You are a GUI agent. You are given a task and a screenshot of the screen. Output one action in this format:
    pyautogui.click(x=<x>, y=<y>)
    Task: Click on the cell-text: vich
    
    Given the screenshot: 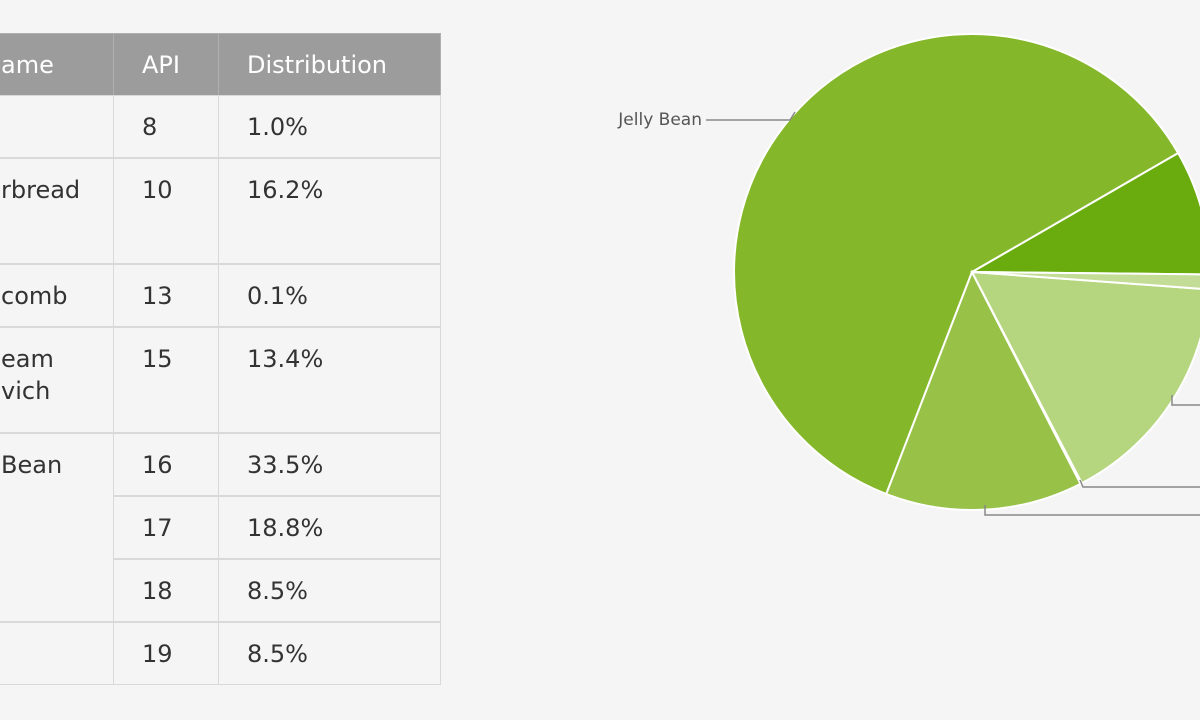 What is the action you would take?
    pyautogui.click(x=26, y=391)
    